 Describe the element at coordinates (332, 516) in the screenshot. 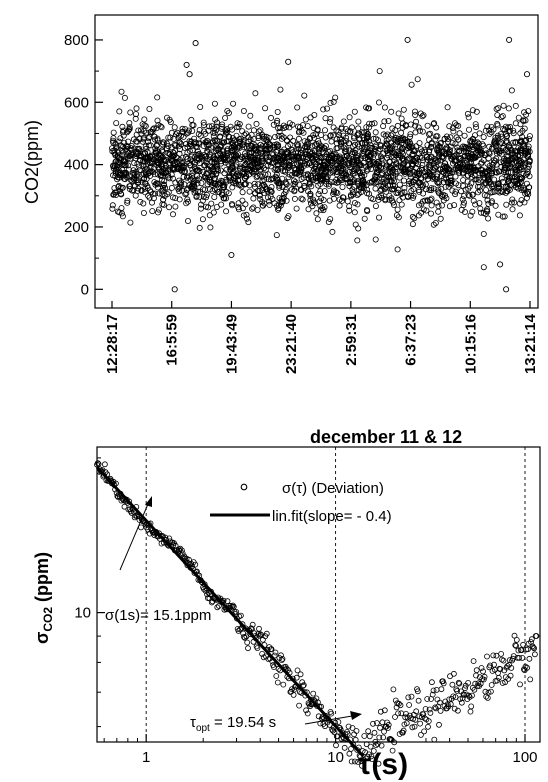

I see `legend-label-fit: lin.fit(slope= - 0.4)` at that location.